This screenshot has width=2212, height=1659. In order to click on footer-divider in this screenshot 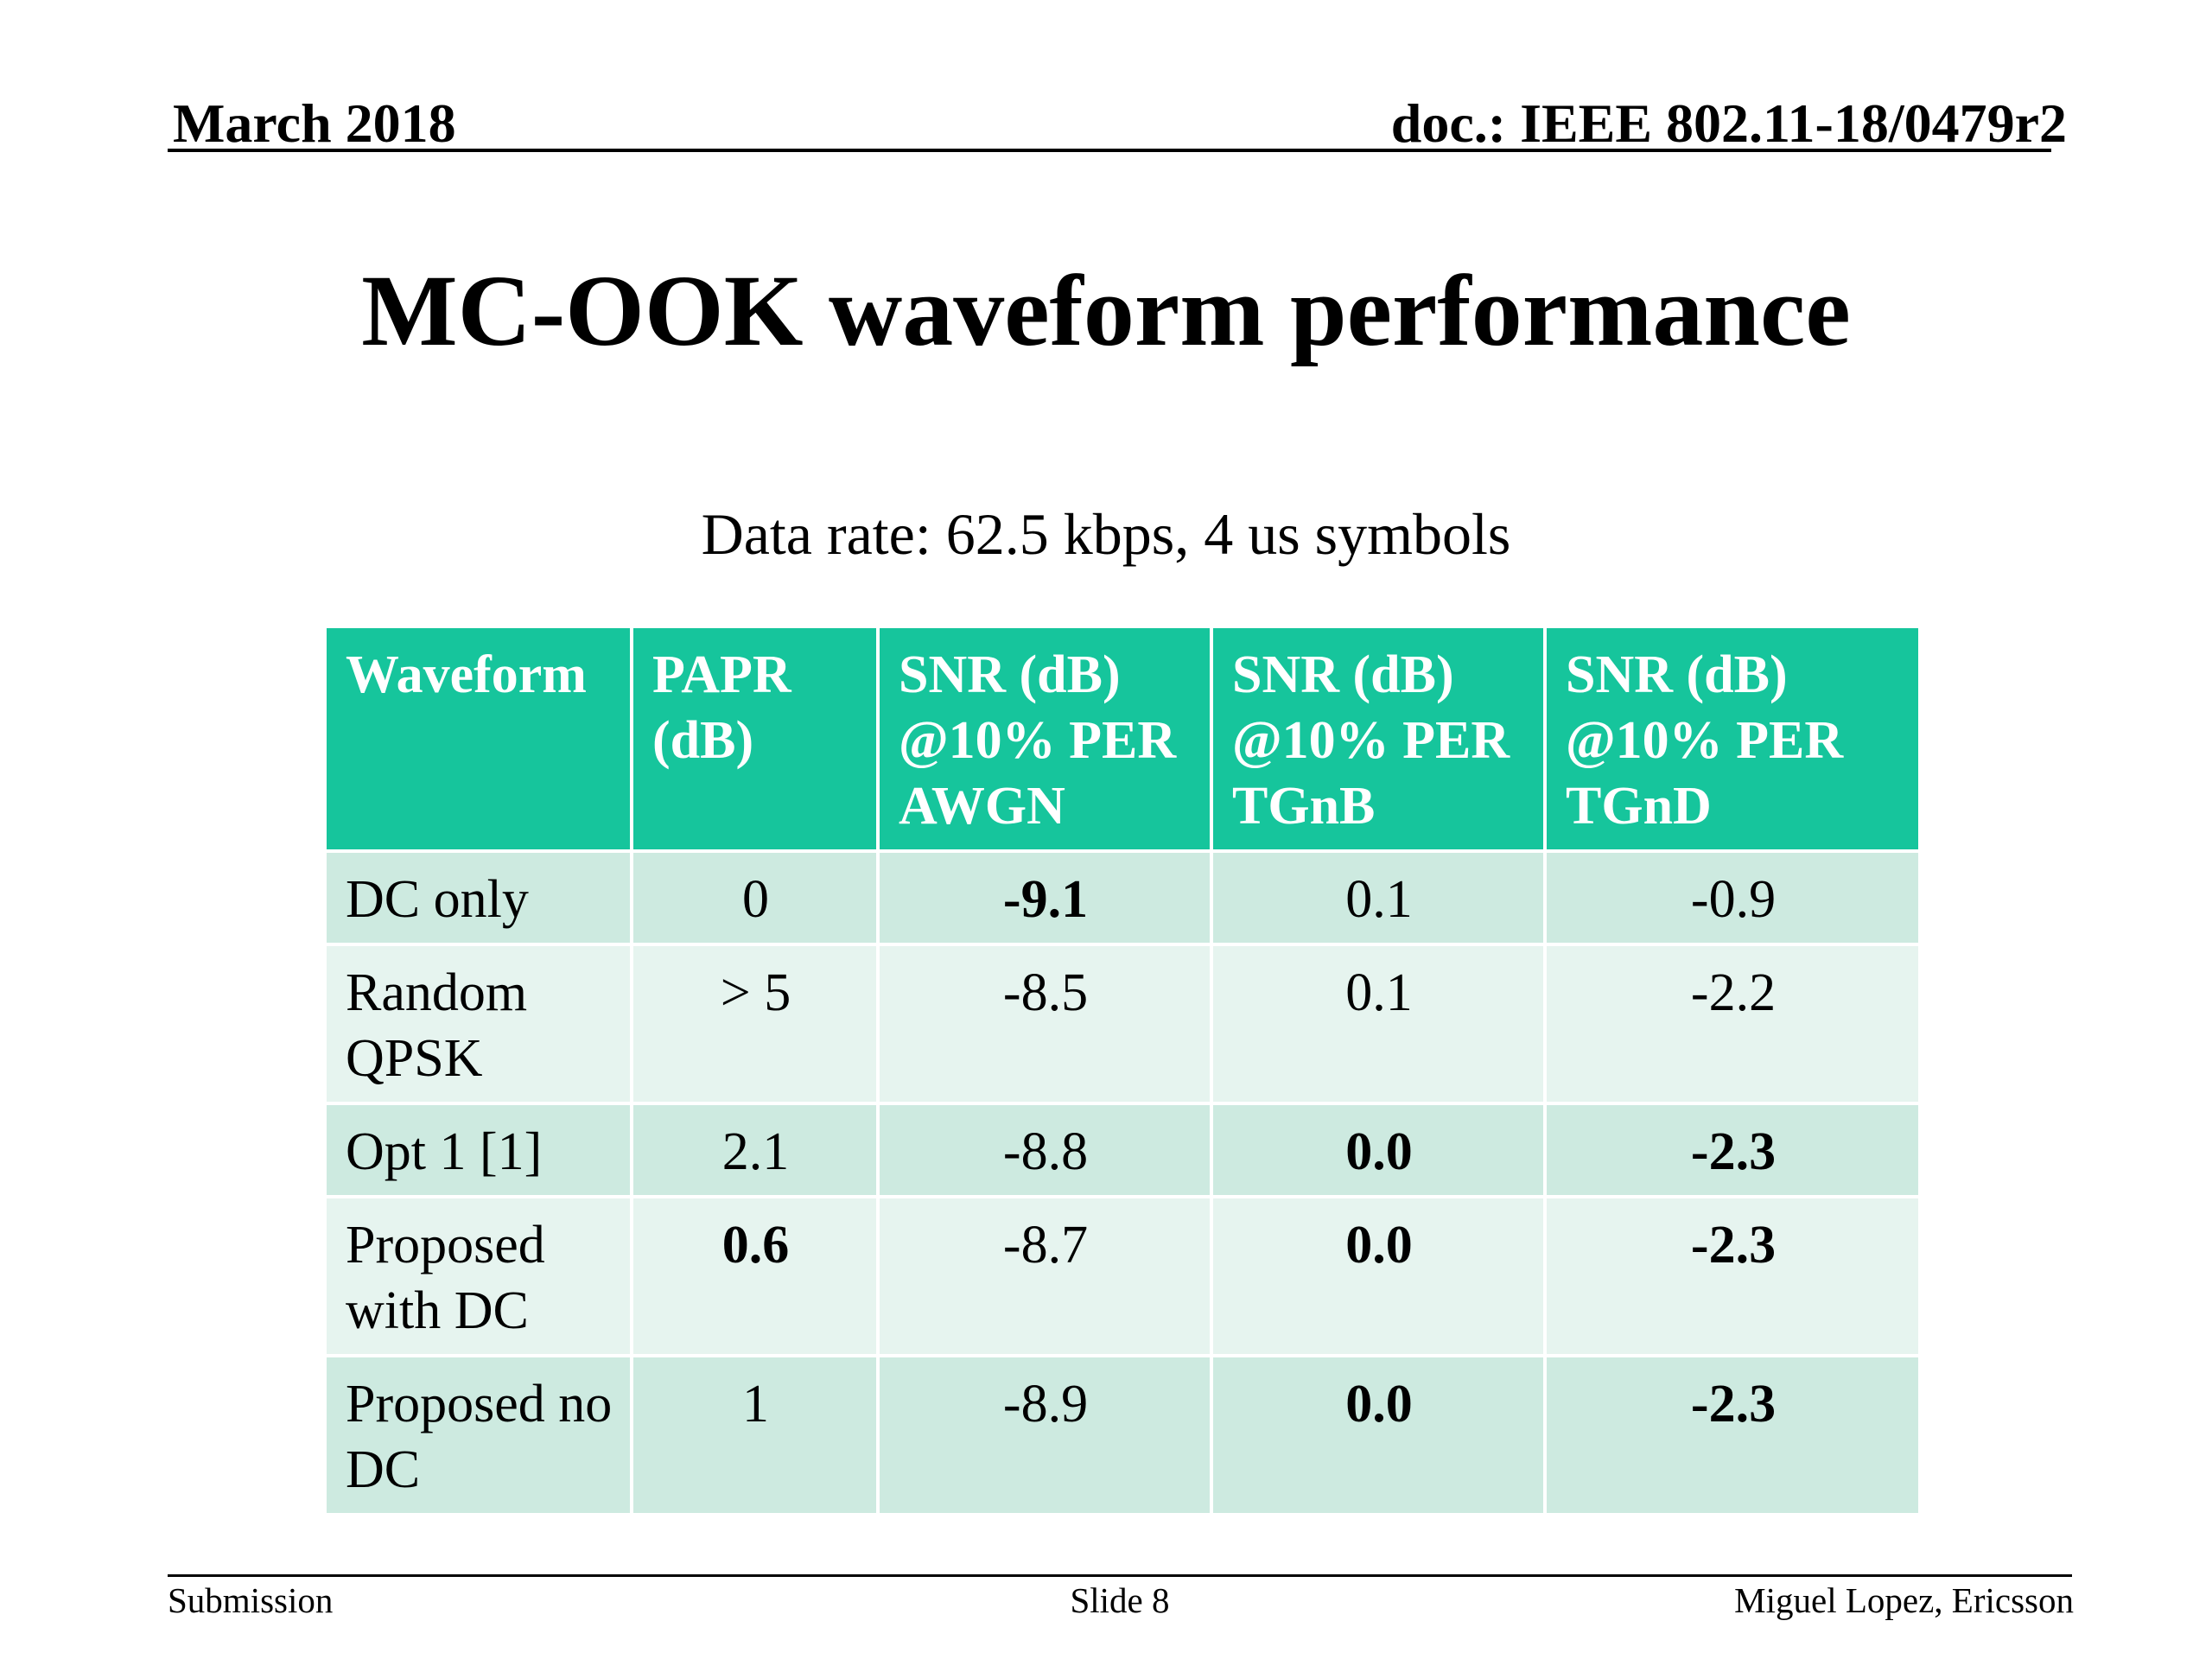, I will do `click(1120, 1575)`.